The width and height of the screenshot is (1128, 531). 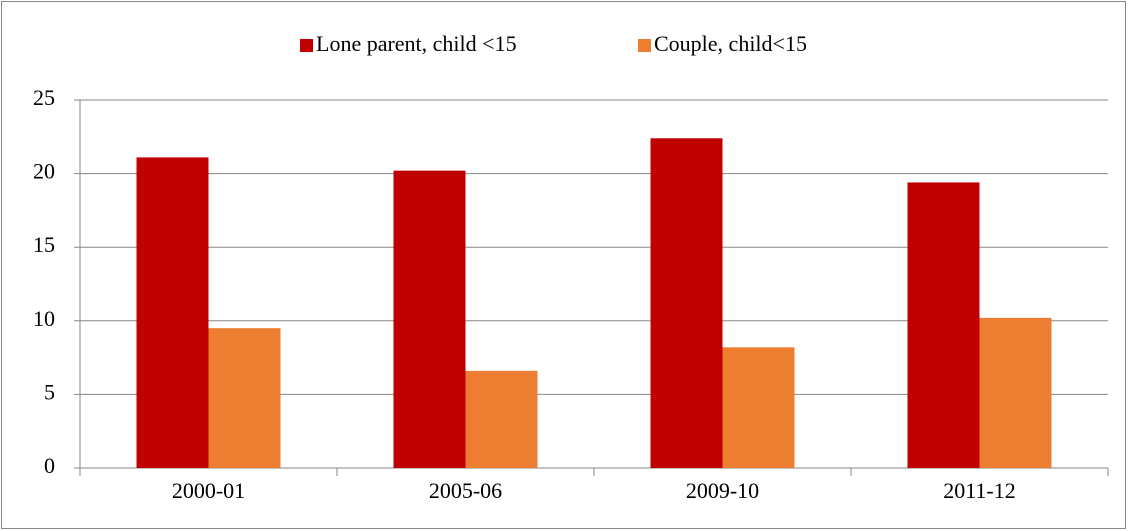 I want to click on y-tick-label: 20, so click(x=44, y=171).